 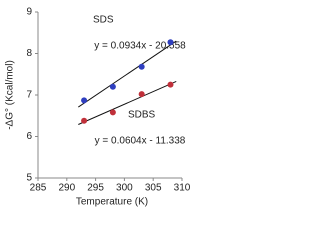 What do you see at coordinates (95, 188) in the screenshot?
I see `x-tick-label: 295` at bounding box center [95, 188].